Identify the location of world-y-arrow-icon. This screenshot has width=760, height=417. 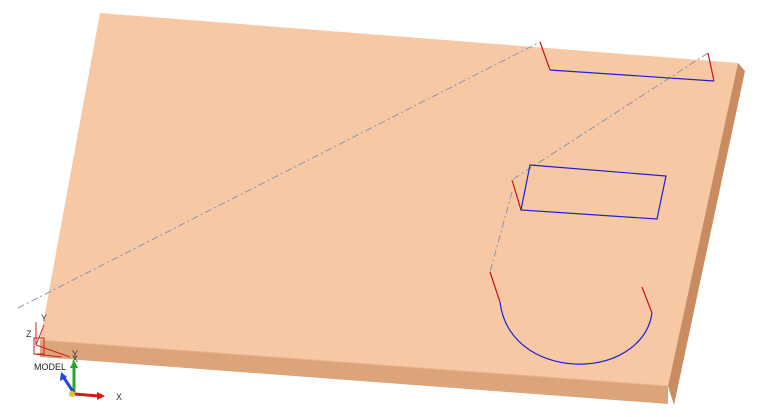
(74, 364).